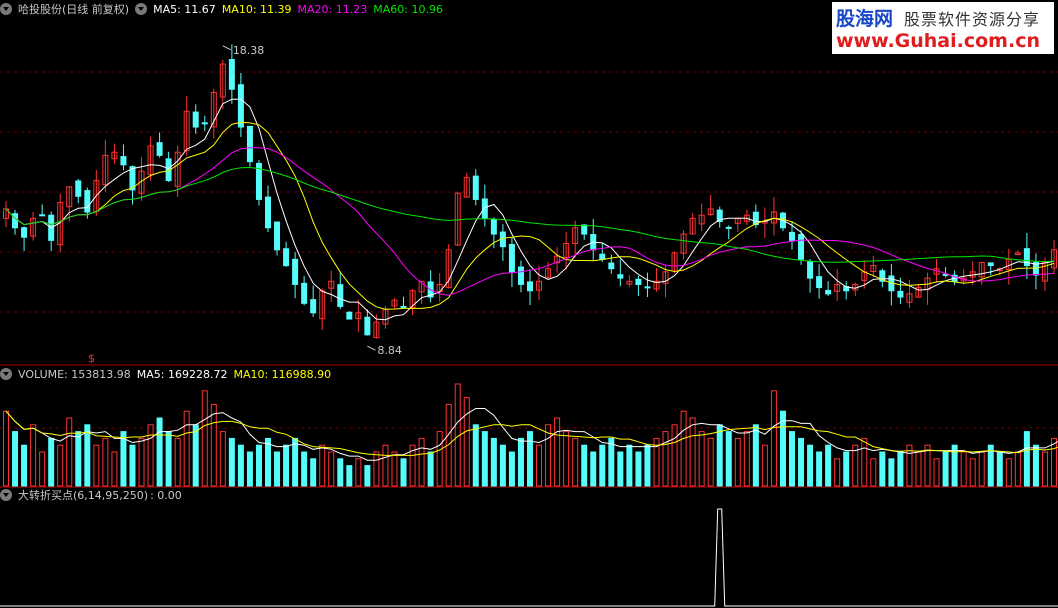 This screenshot has width=1058, height=608. I want to click on indicator-header: 大转折买点(6,14,95,250): 0.00, so click(94, 496).